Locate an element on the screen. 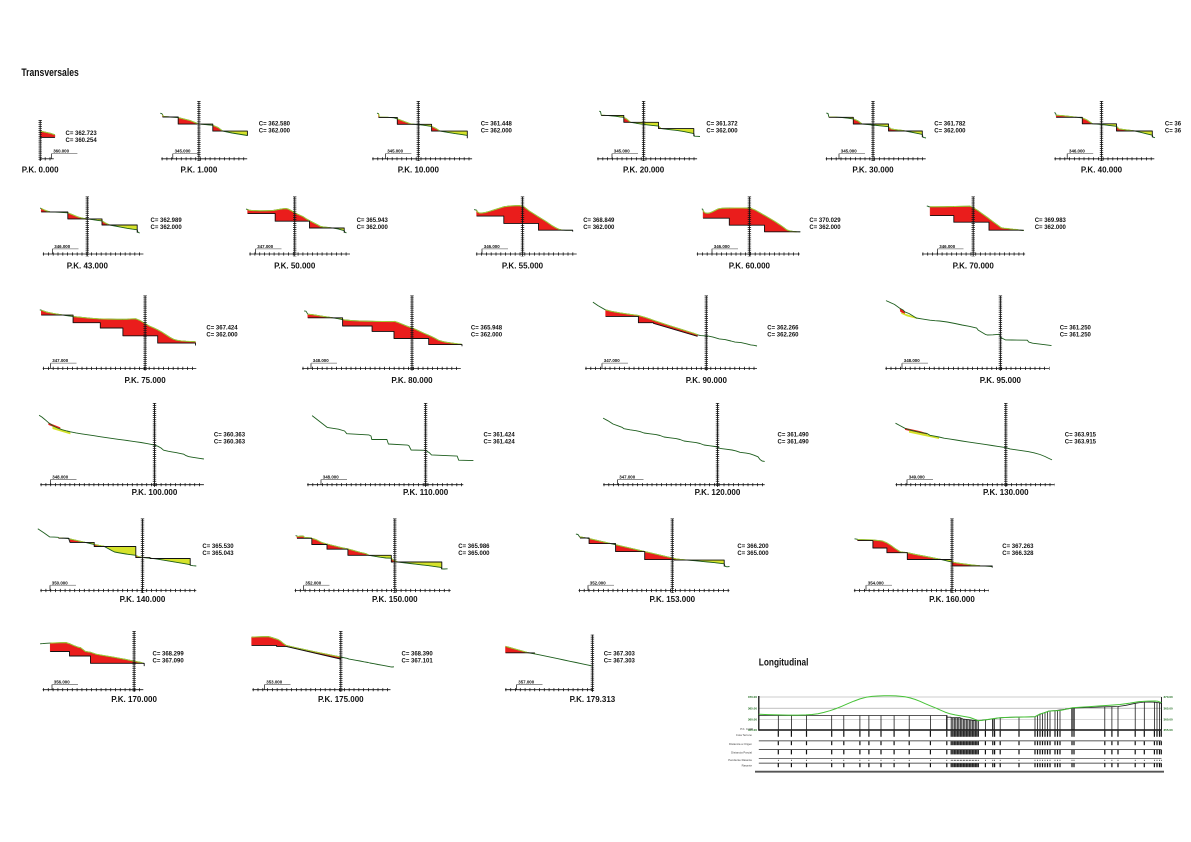 This screenshot has height=842, width=1191. svg-text: 360.000 is located at coordinates (61, 151).